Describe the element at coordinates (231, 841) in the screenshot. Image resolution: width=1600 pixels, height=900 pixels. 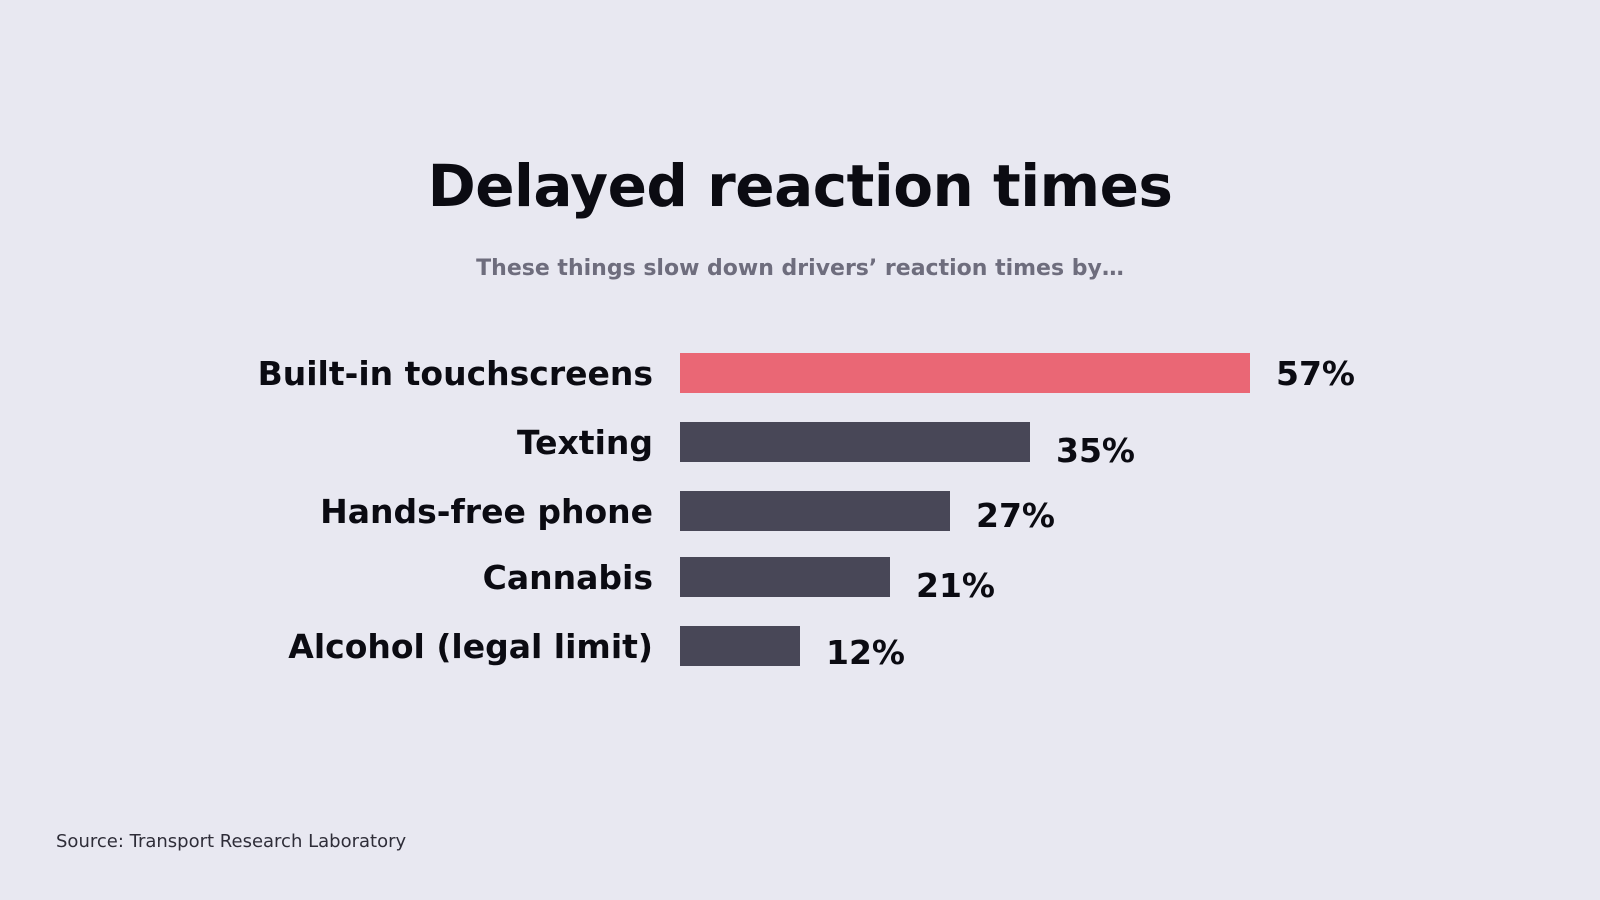
I see `source-note: Source: Transport Research Laboratory` at that location.